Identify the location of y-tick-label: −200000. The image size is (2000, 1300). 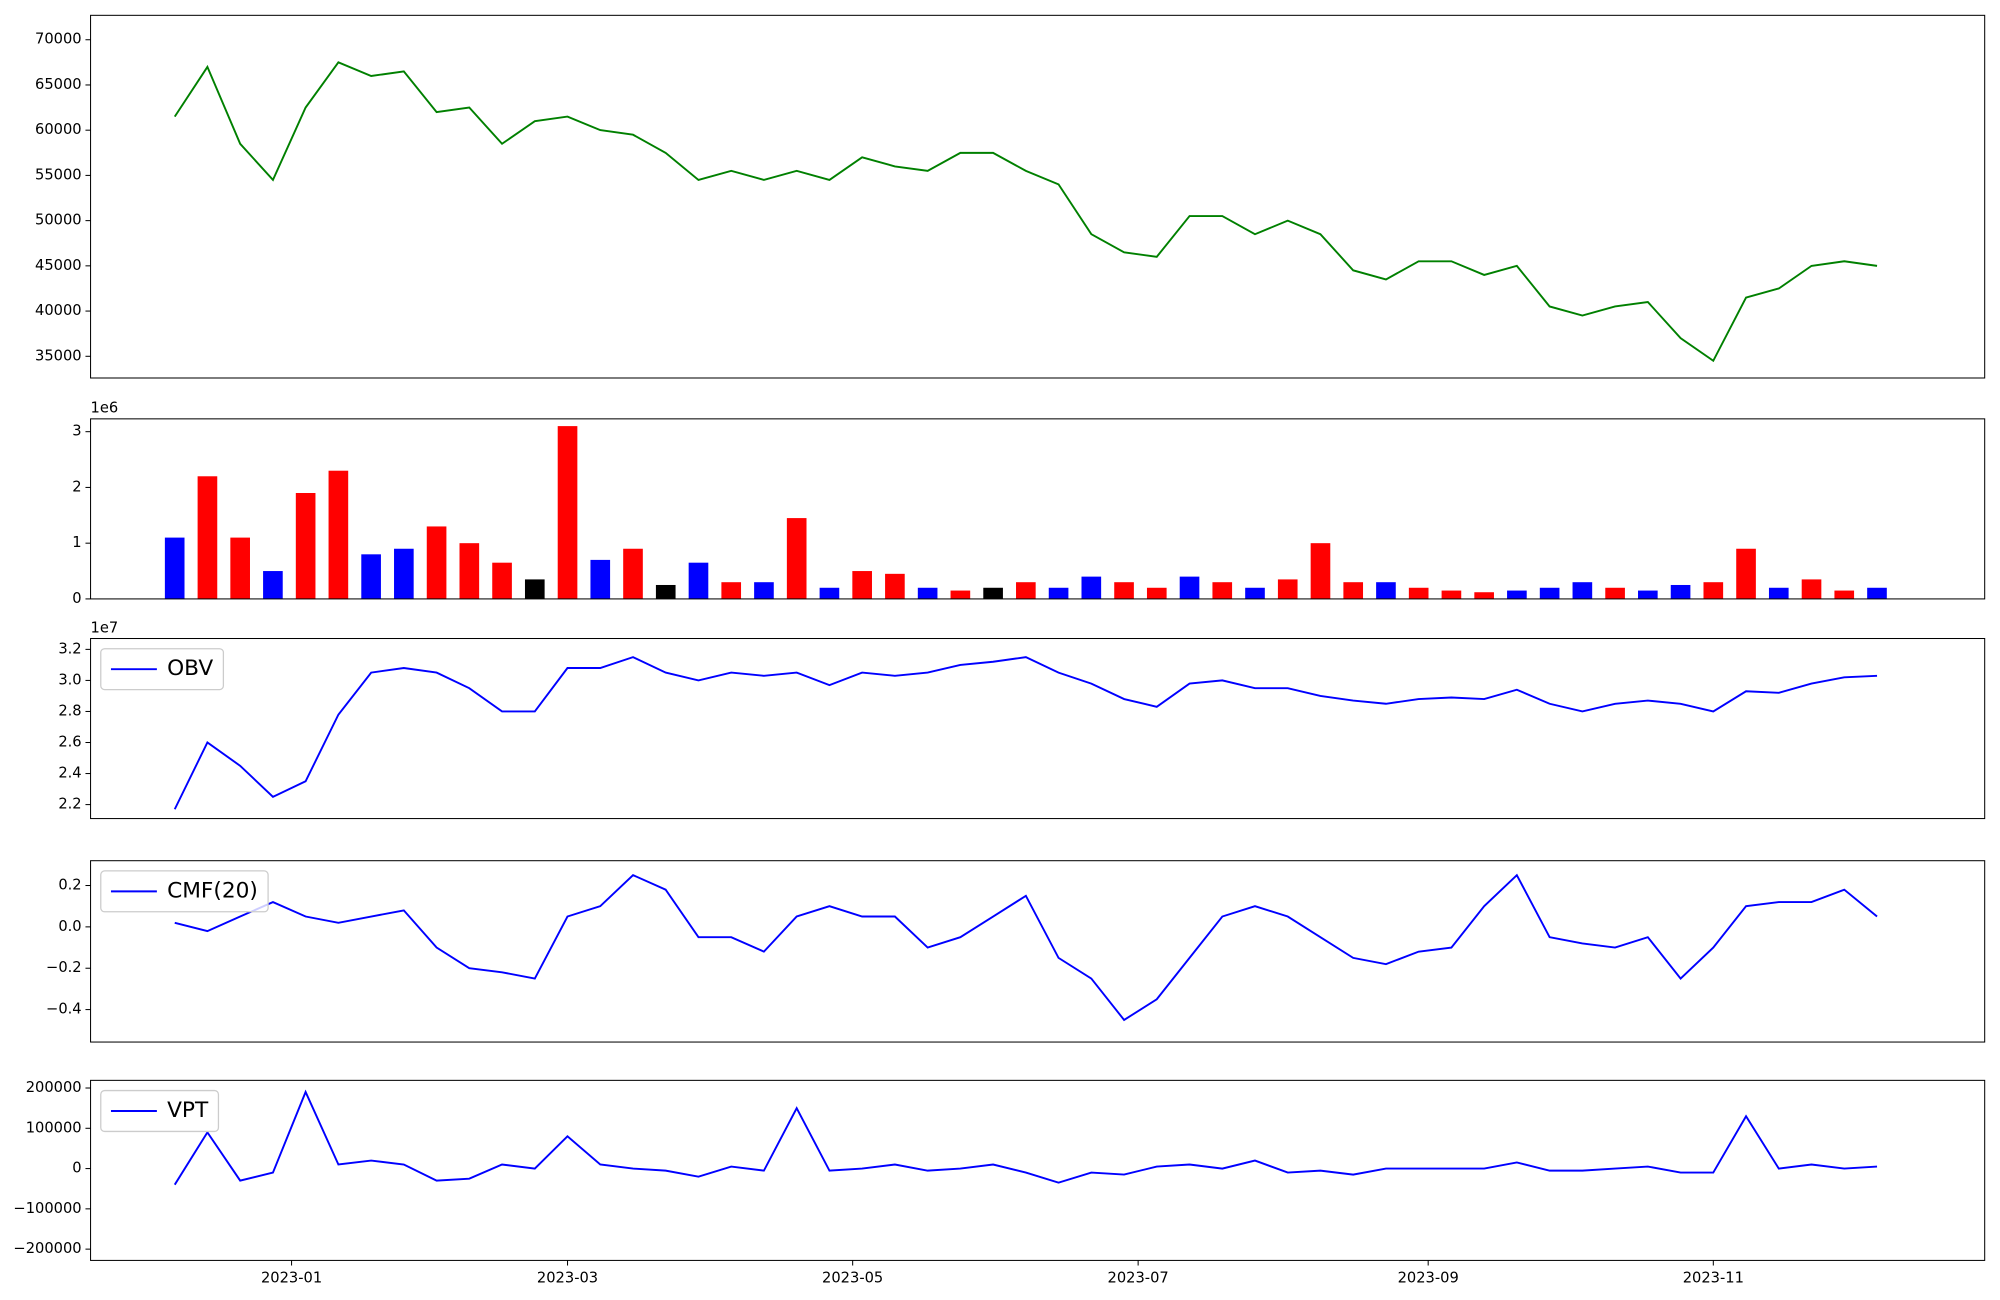
(47, 1248).